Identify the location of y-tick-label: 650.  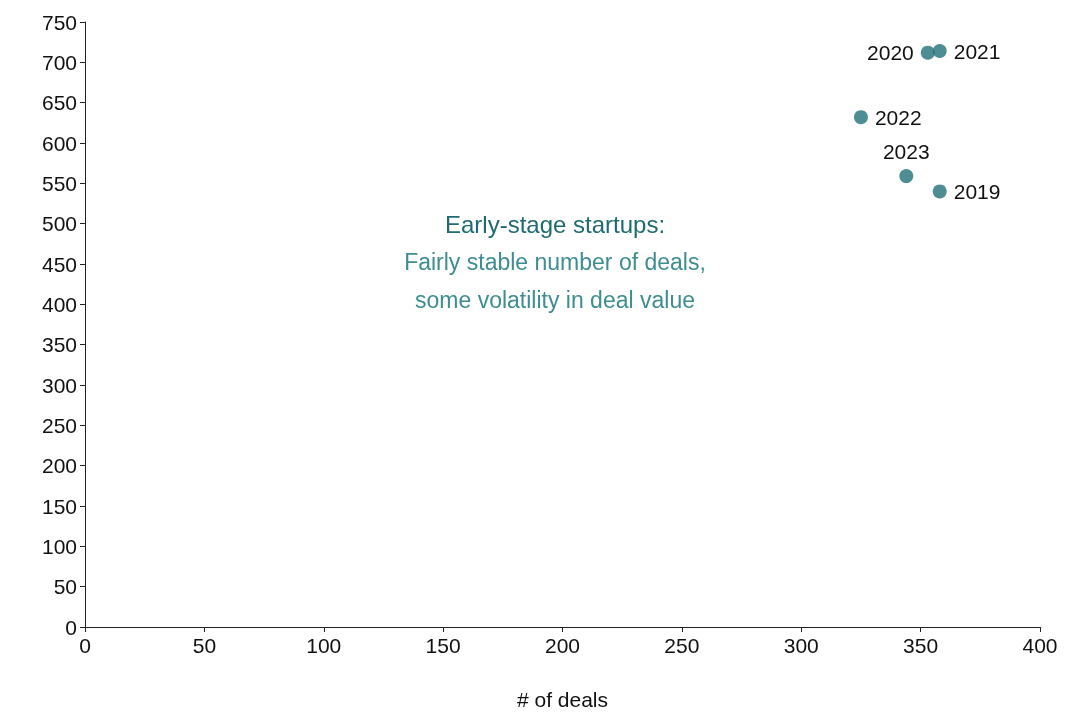
(59, 103).